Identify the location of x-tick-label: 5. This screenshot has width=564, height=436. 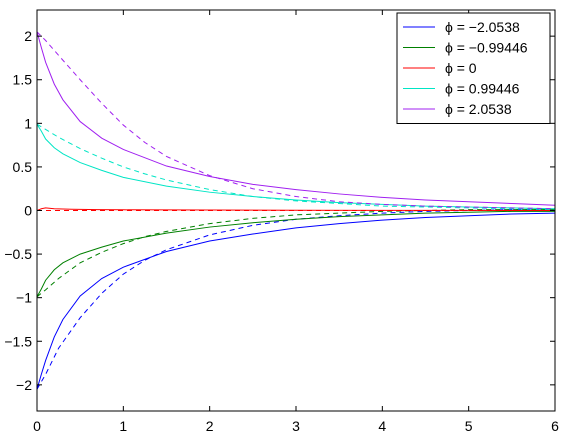
(469, 426).